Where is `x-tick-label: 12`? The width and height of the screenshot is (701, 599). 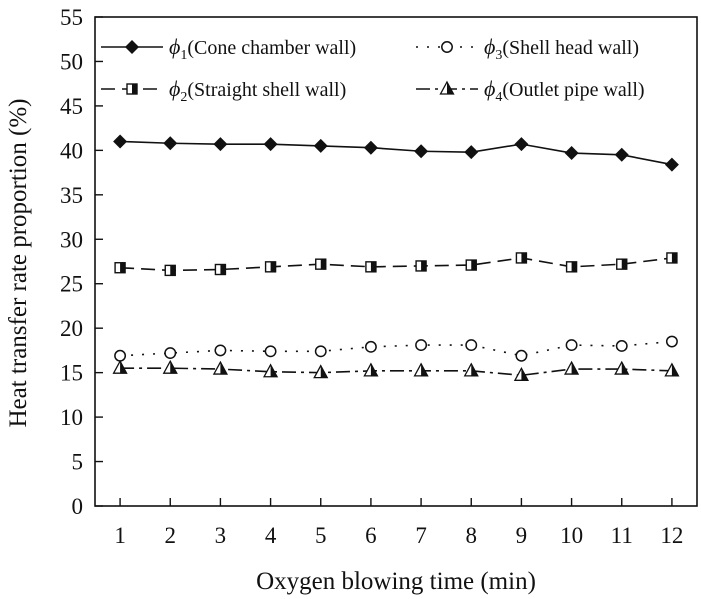 x-tick-label: 12 is located at coordinates (671, 535).